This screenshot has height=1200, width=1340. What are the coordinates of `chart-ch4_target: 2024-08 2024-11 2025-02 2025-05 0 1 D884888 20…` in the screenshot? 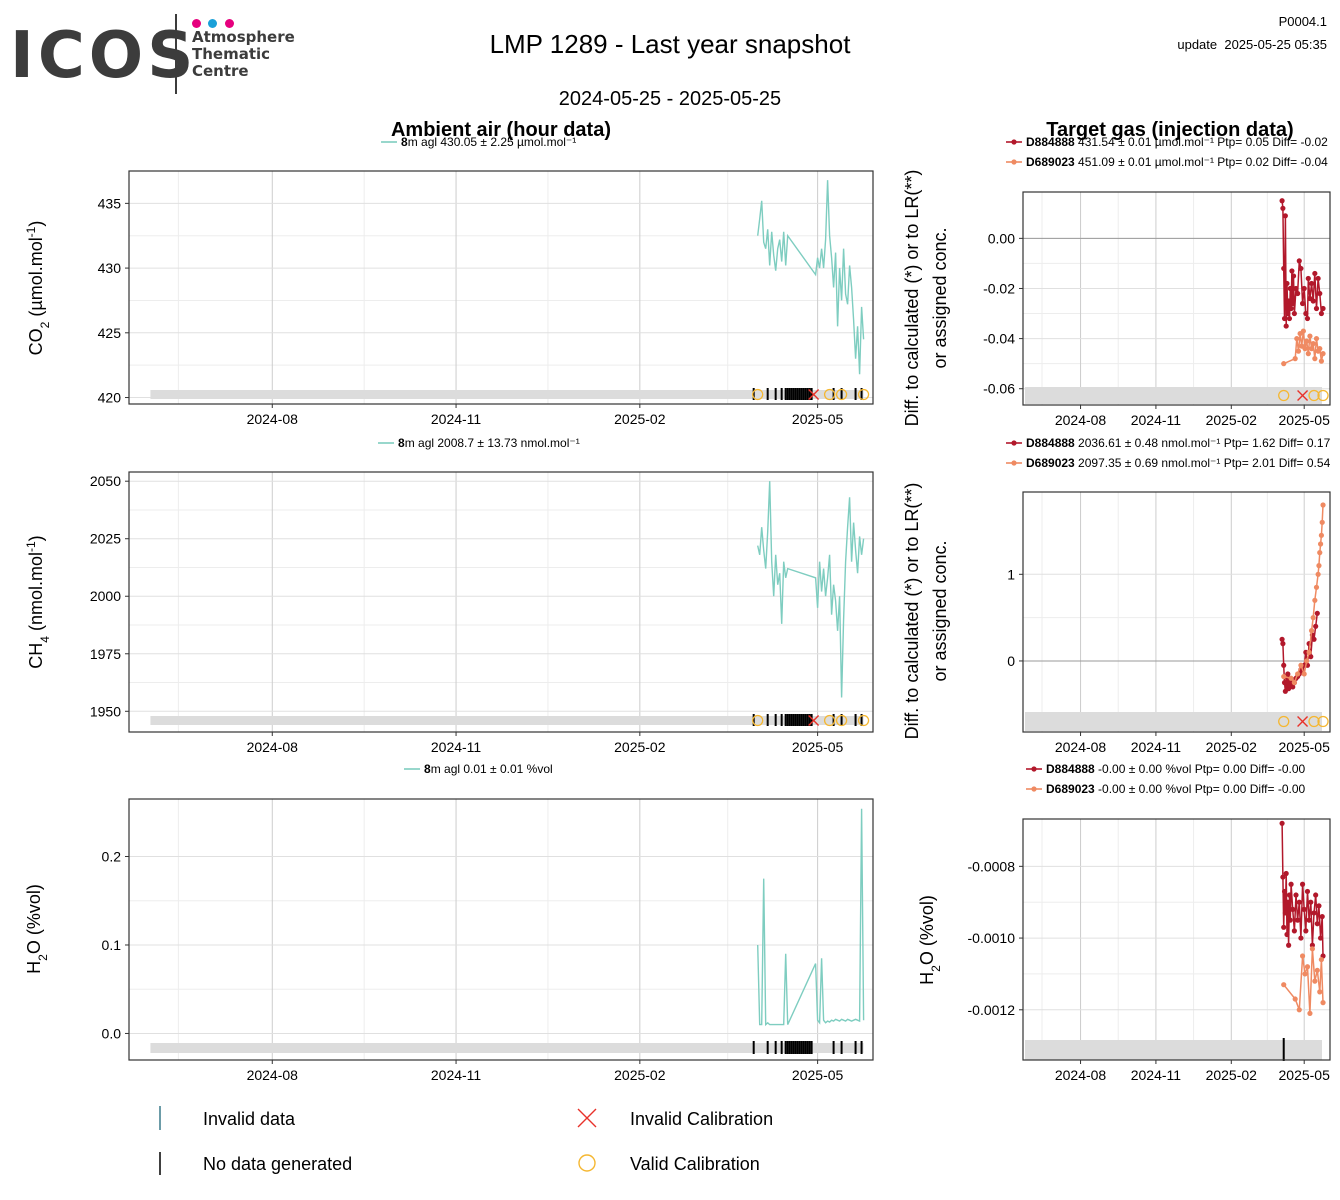 It's located at (1168, 595).